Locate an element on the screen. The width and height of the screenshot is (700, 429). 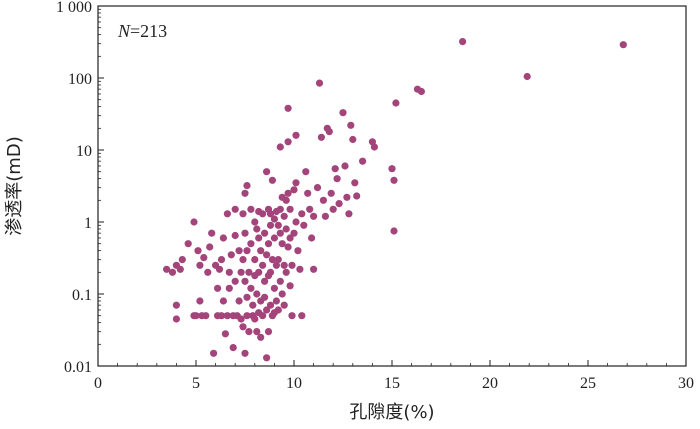
x-tick-label: 15 is located at coordinates (392, 383).